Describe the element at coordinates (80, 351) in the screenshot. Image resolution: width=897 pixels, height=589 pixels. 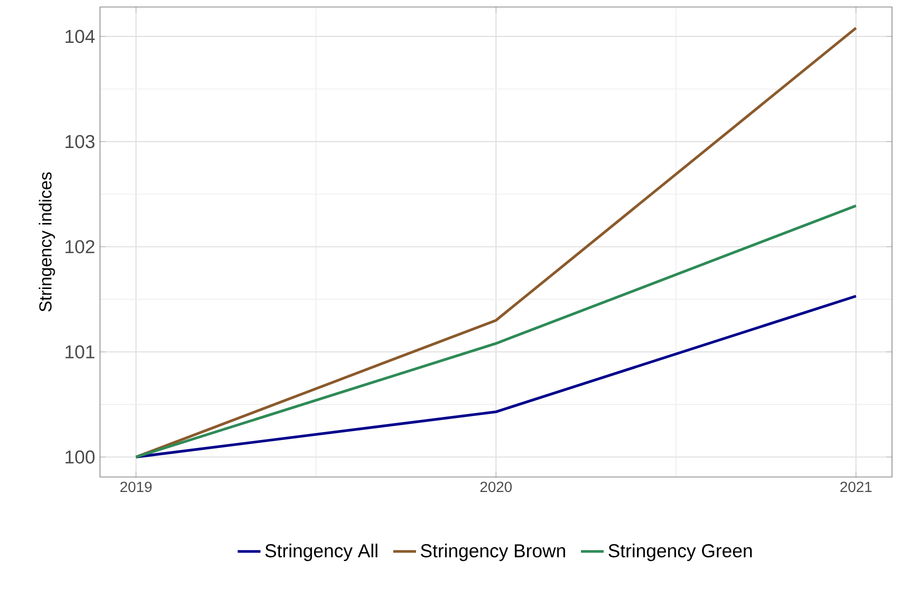
I see `y-tick-label: 101` at that location.